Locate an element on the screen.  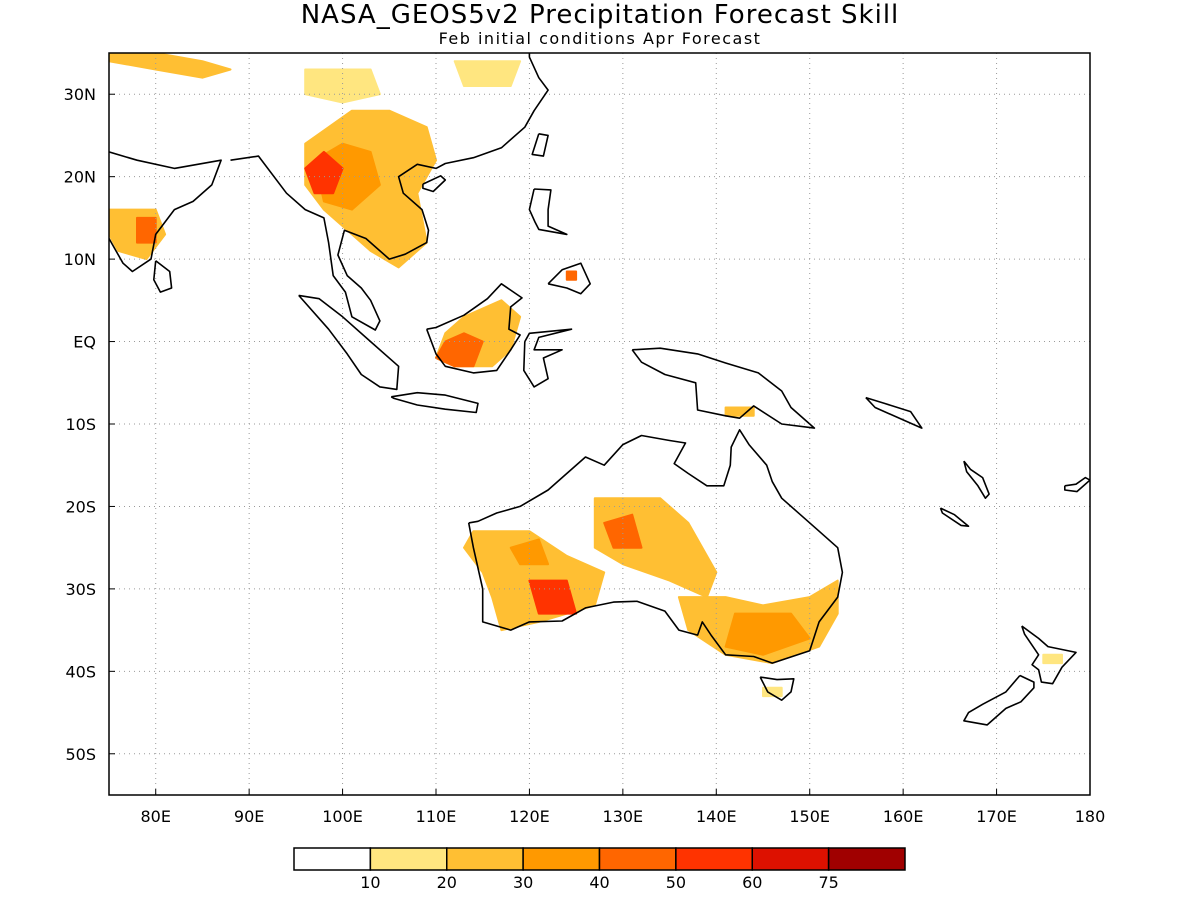
coastline-java is located at coordinates (434, 402).